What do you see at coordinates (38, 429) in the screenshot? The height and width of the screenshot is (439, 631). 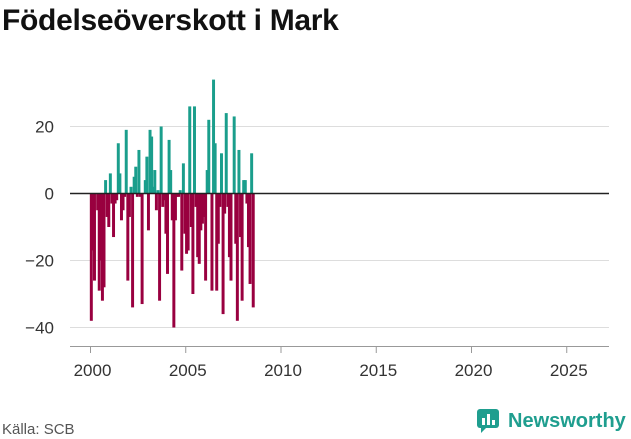 I see `source-note: Källa: SCB` at bounding box center [38, 429].